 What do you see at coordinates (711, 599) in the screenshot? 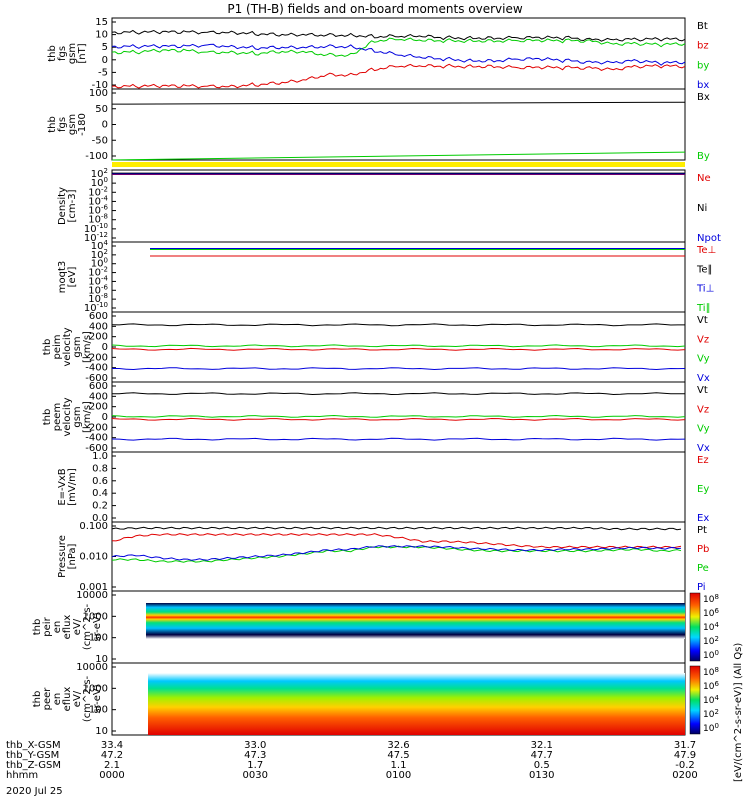
I see `colorbar-tick-label: 10⁸` at bounding box center [711, 599].